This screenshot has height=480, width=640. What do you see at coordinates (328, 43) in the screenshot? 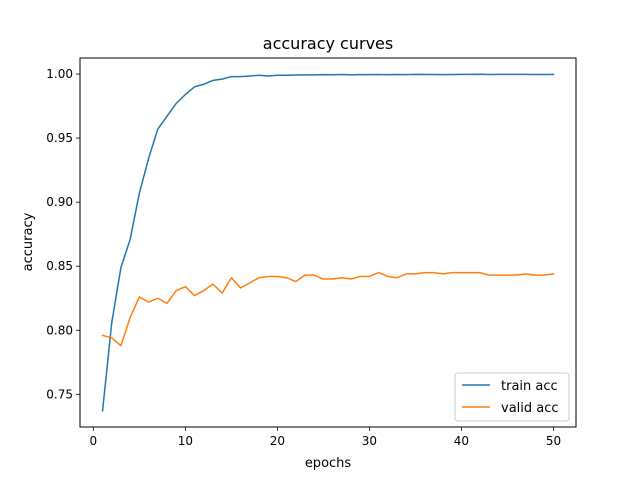
I see `chart-title: accuracy curves` at bounding box center [328, 43].